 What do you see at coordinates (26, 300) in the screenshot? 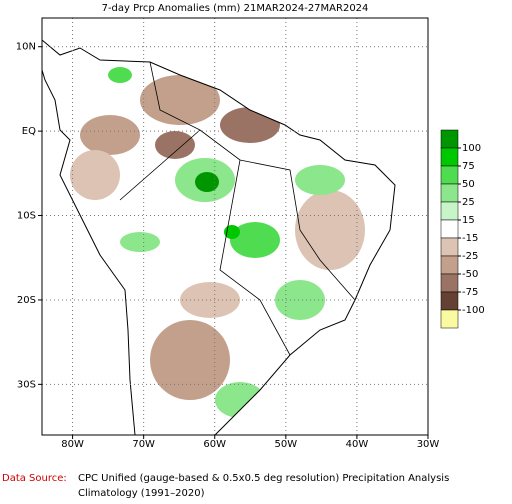
I see `lat-tick-label: 20S` at bounding box center [26, 300].